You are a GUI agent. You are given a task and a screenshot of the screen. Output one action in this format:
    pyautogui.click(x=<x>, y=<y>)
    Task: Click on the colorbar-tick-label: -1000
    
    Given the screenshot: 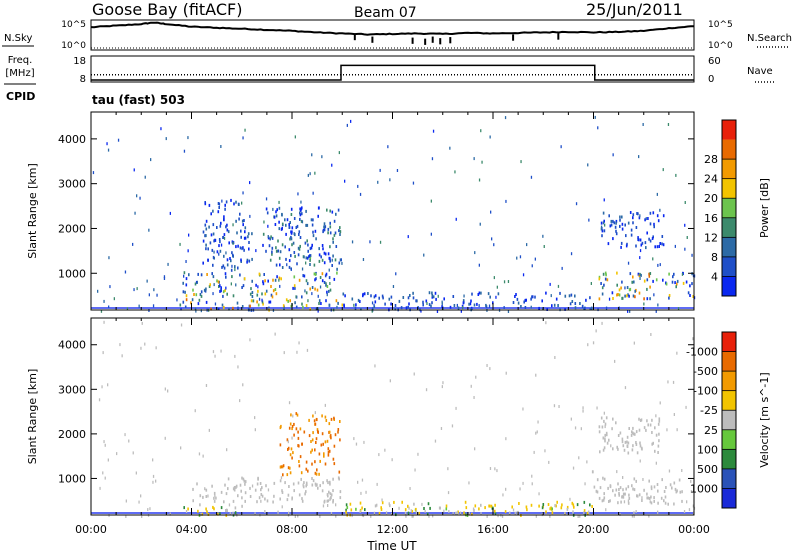 What is the action you would take?
    pyautogui.click(x=702, y=352)
    